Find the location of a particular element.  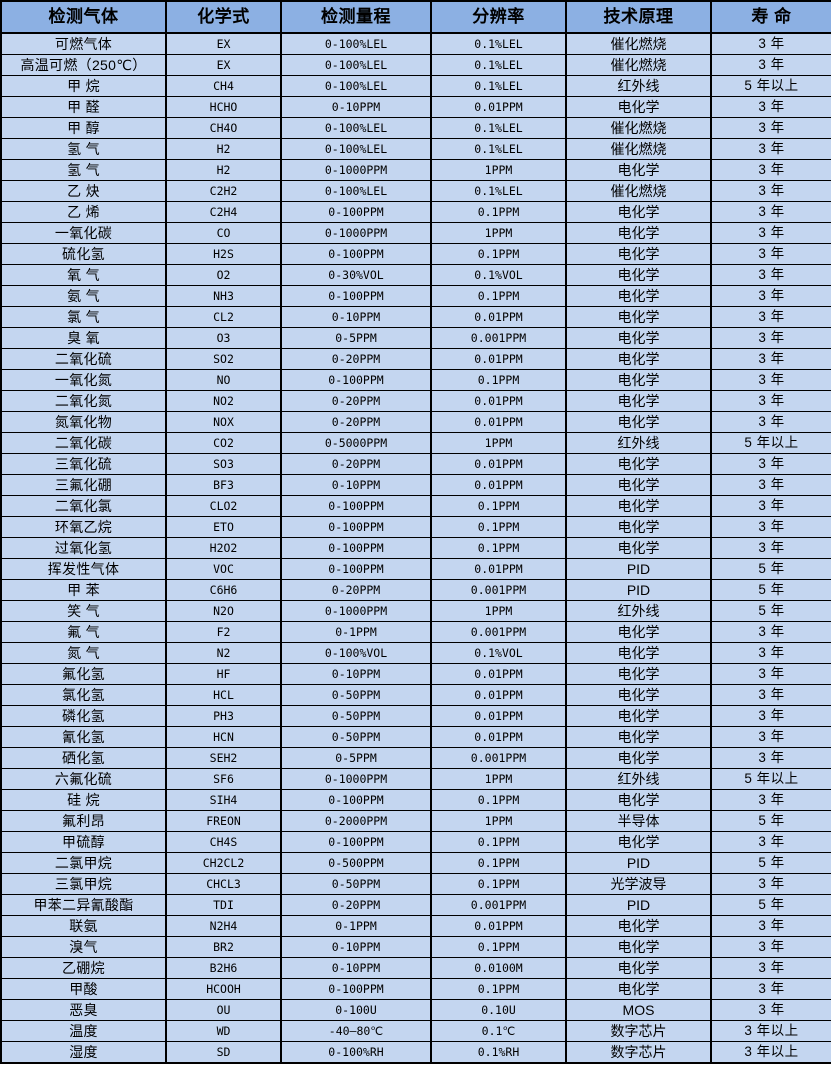

cell-formula: N2 is located at coordinates (224, 653).